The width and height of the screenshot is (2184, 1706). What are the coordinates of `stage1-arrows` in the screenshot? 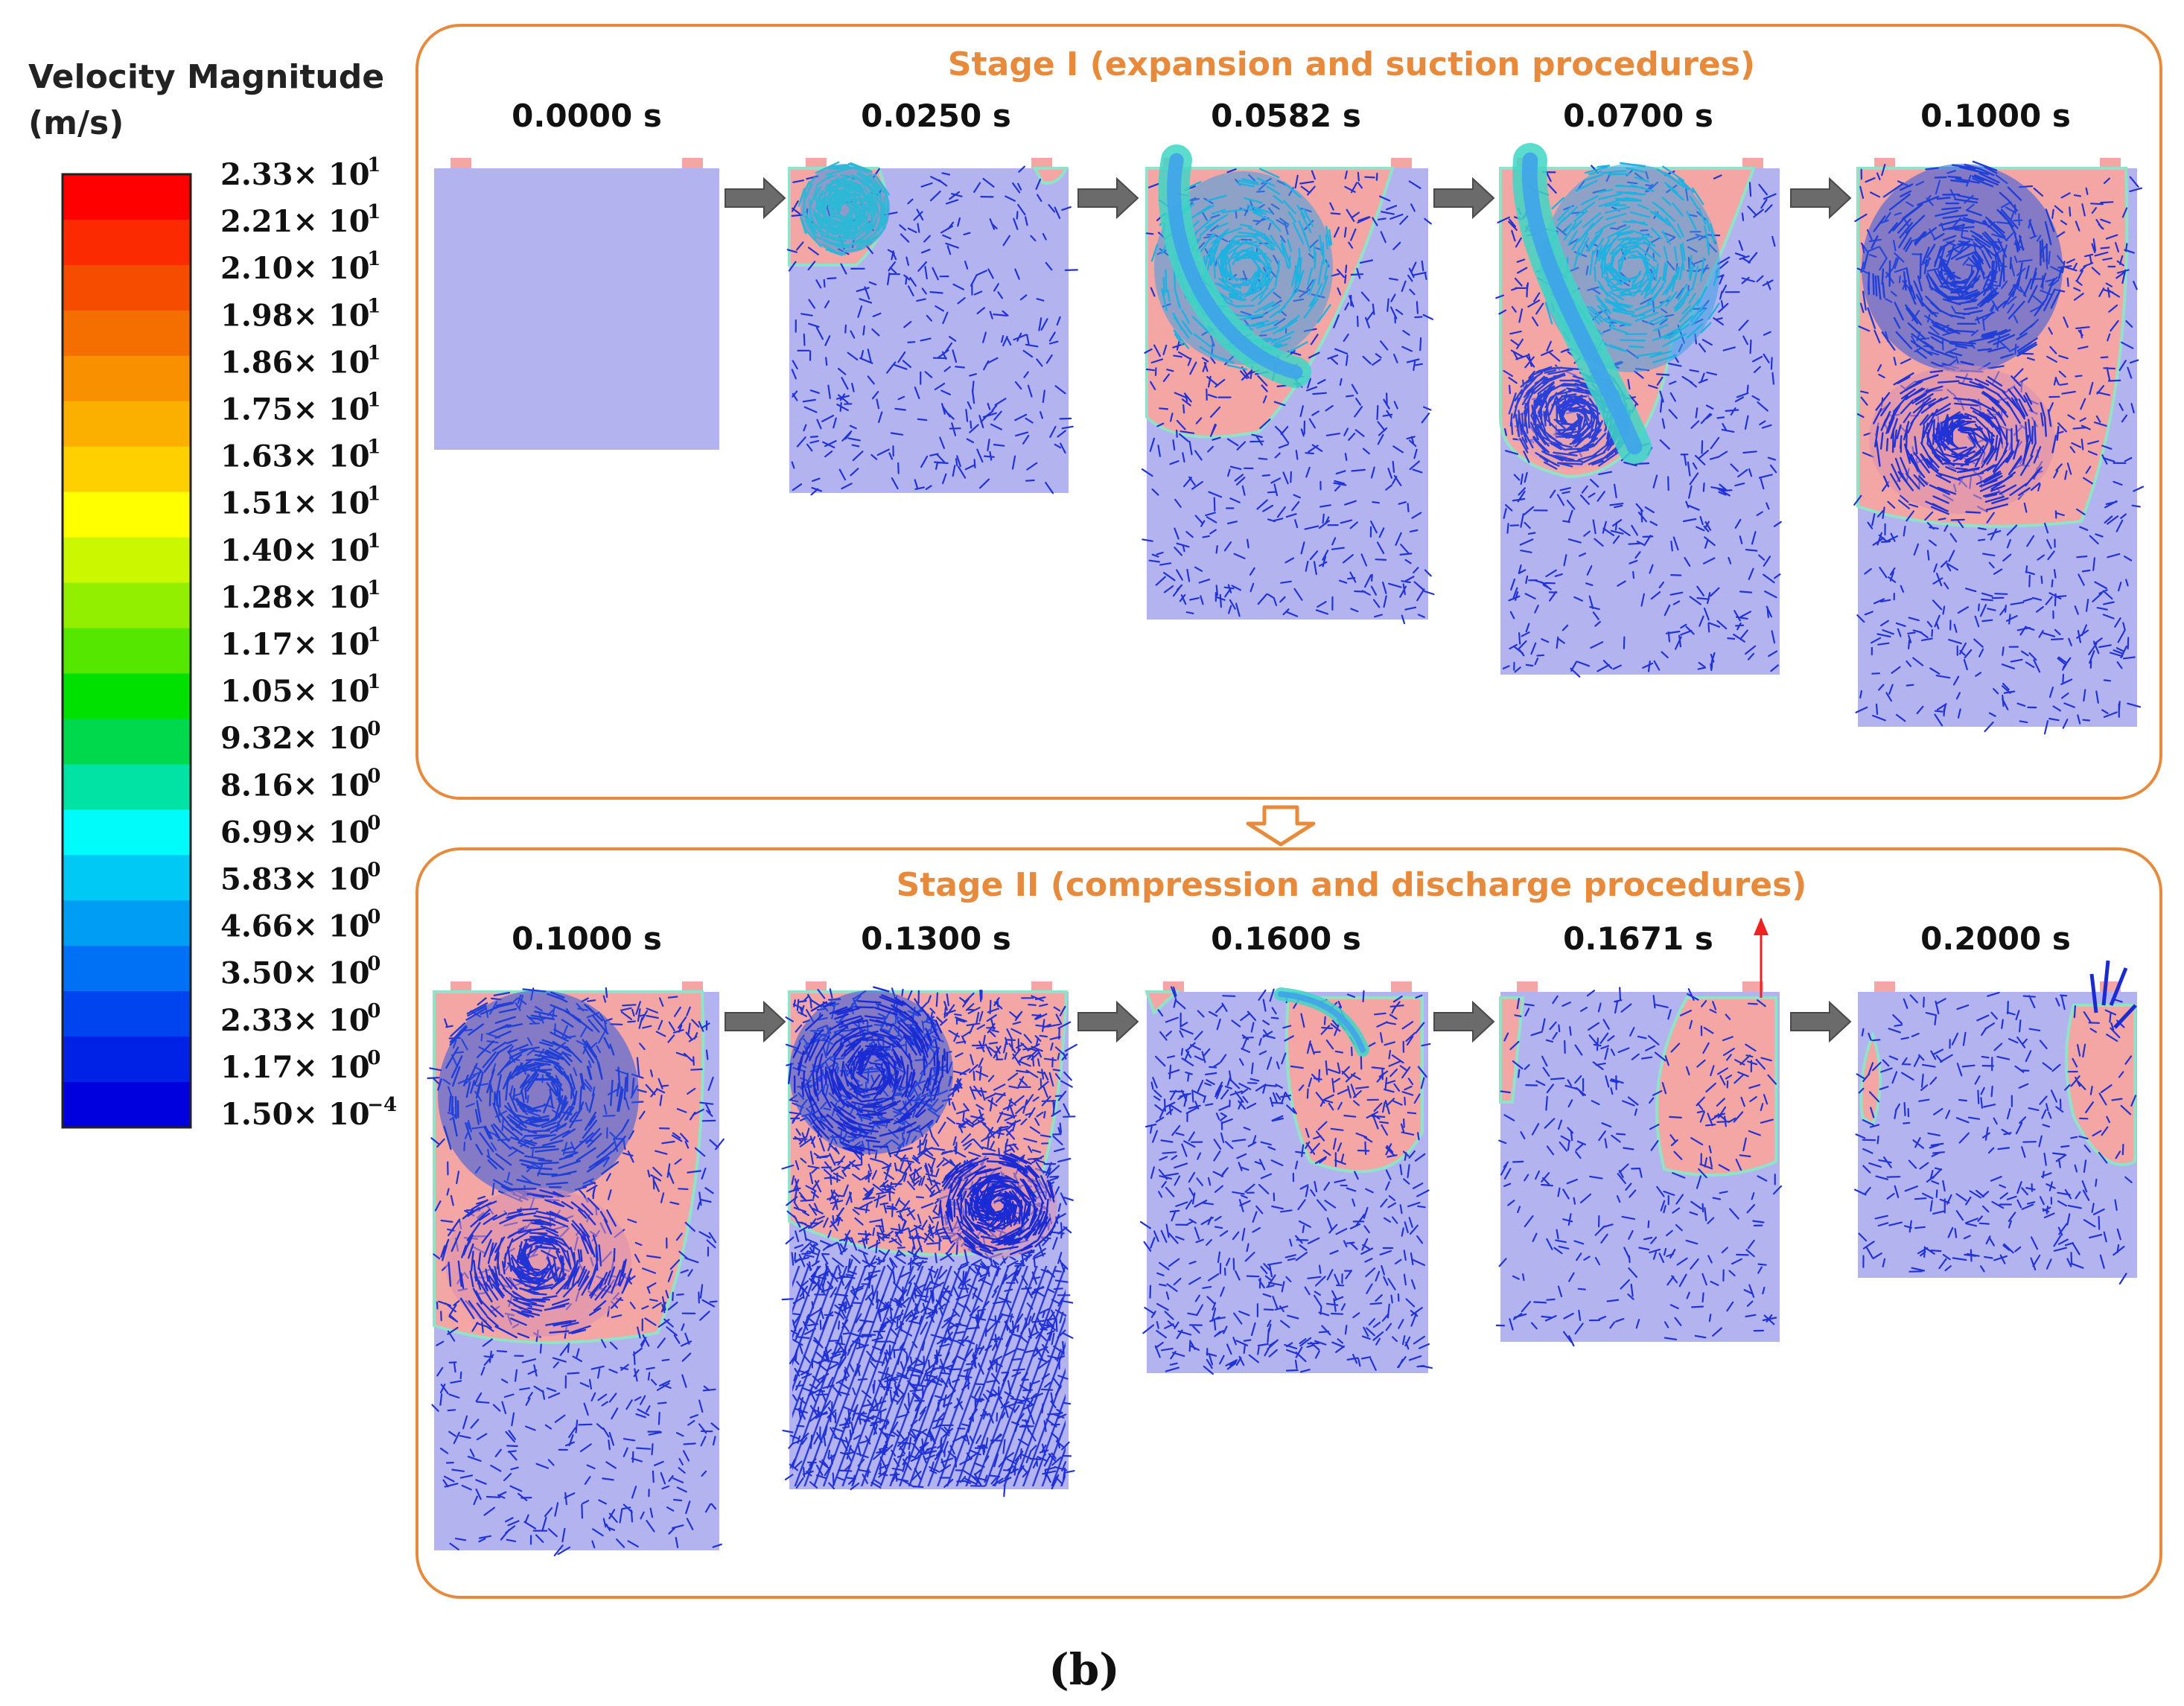 It's located at (1288, 198).